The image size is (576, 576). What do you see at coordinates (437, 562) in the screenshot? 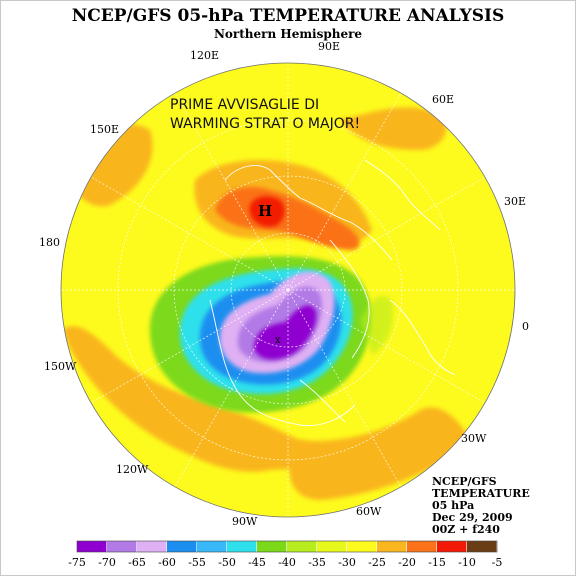
I see `legend-label: -15` at bounding box center [437, 562].